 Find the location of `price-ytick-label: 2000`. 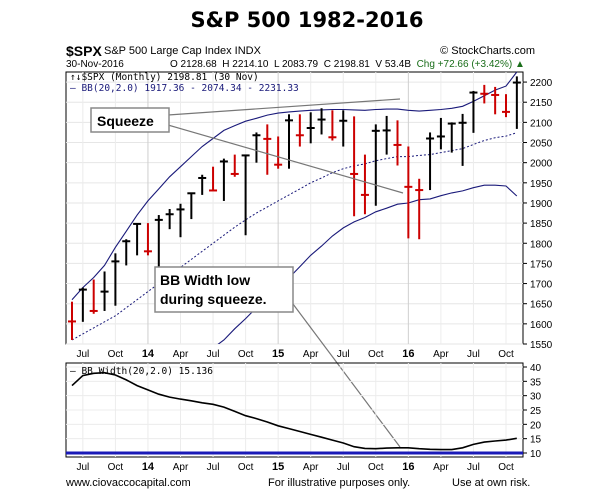

price-ytick-label: 2000 is located at coordinates (541, 164).